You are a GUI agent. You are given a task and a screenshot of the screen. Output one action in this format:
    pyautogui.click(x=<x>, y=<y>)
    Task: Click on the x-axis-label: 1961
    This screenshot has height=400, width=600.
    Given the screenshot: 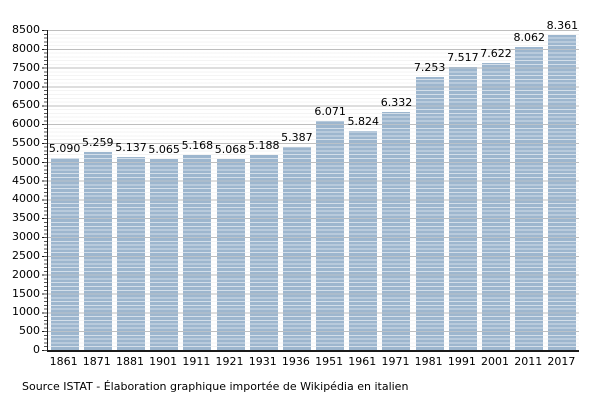 What is the action you would take?
    pyautogui.click(x=362, y=361)
    